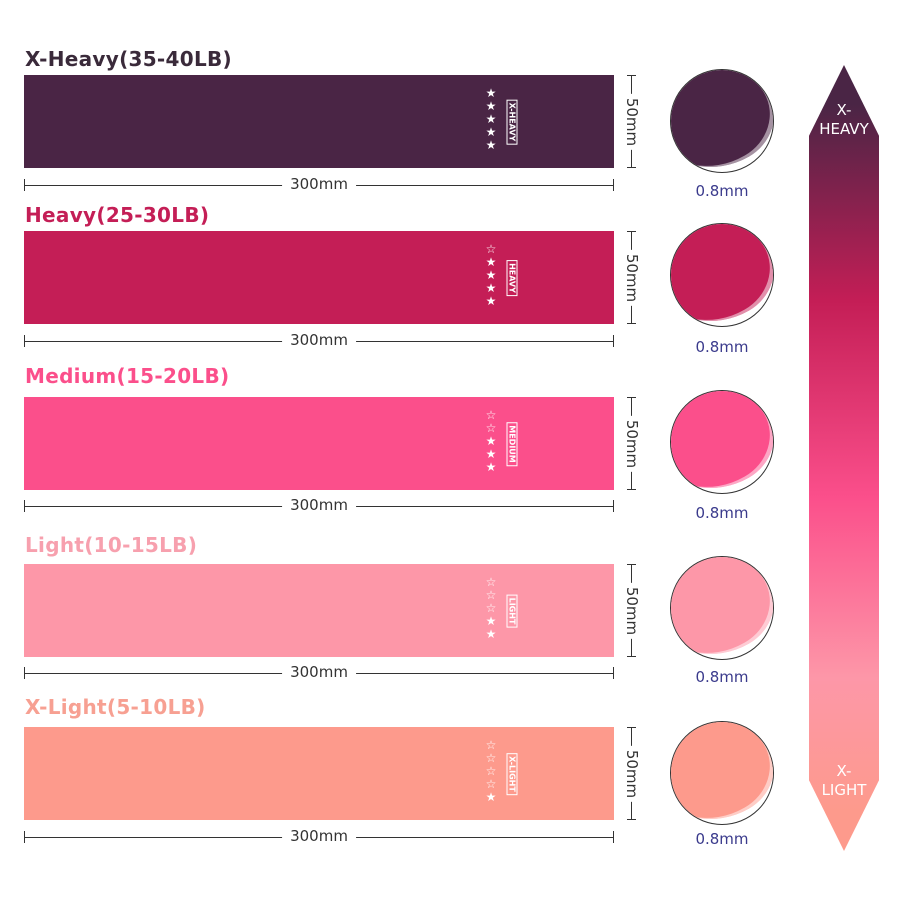  What do you see at coordinates (512, 278) in the screenshot?
I see `band-tag: HEAVY` at bounding box center [512, 278].